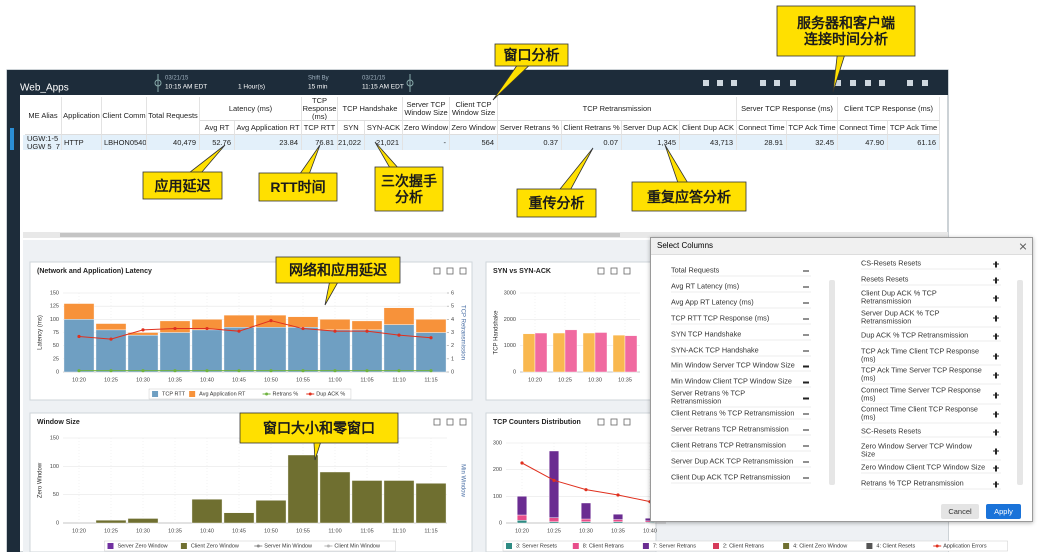 Image resolution: width=1043 pixels, height=552 pixels. What do you see at coordinates (895, 546) in the screenshot?
I see `legend-label: 4: Client Resets` at bounding box center [895, 546].